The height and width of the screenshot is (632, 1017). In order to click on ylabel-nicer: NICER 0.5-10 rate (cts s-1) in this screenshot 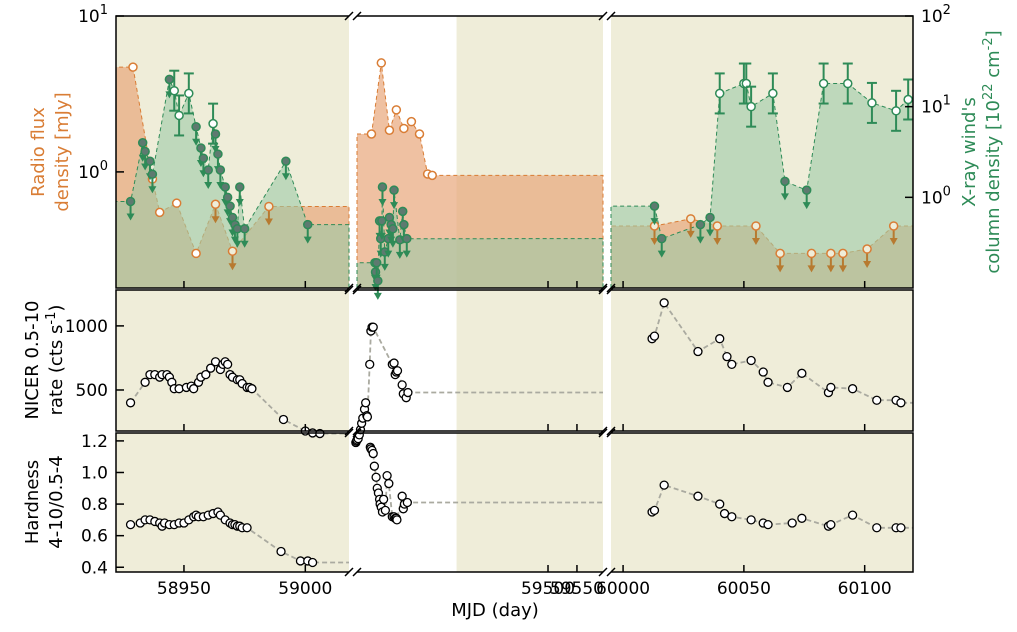, I will do `click(44, 360)`.